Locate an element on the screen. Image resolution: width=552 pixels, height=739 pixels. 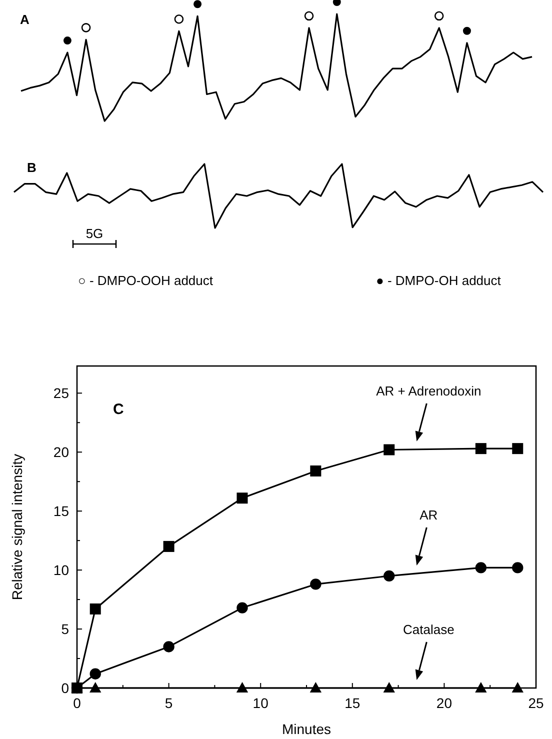
annotation: Catalase is located at coordinates (428, 629).